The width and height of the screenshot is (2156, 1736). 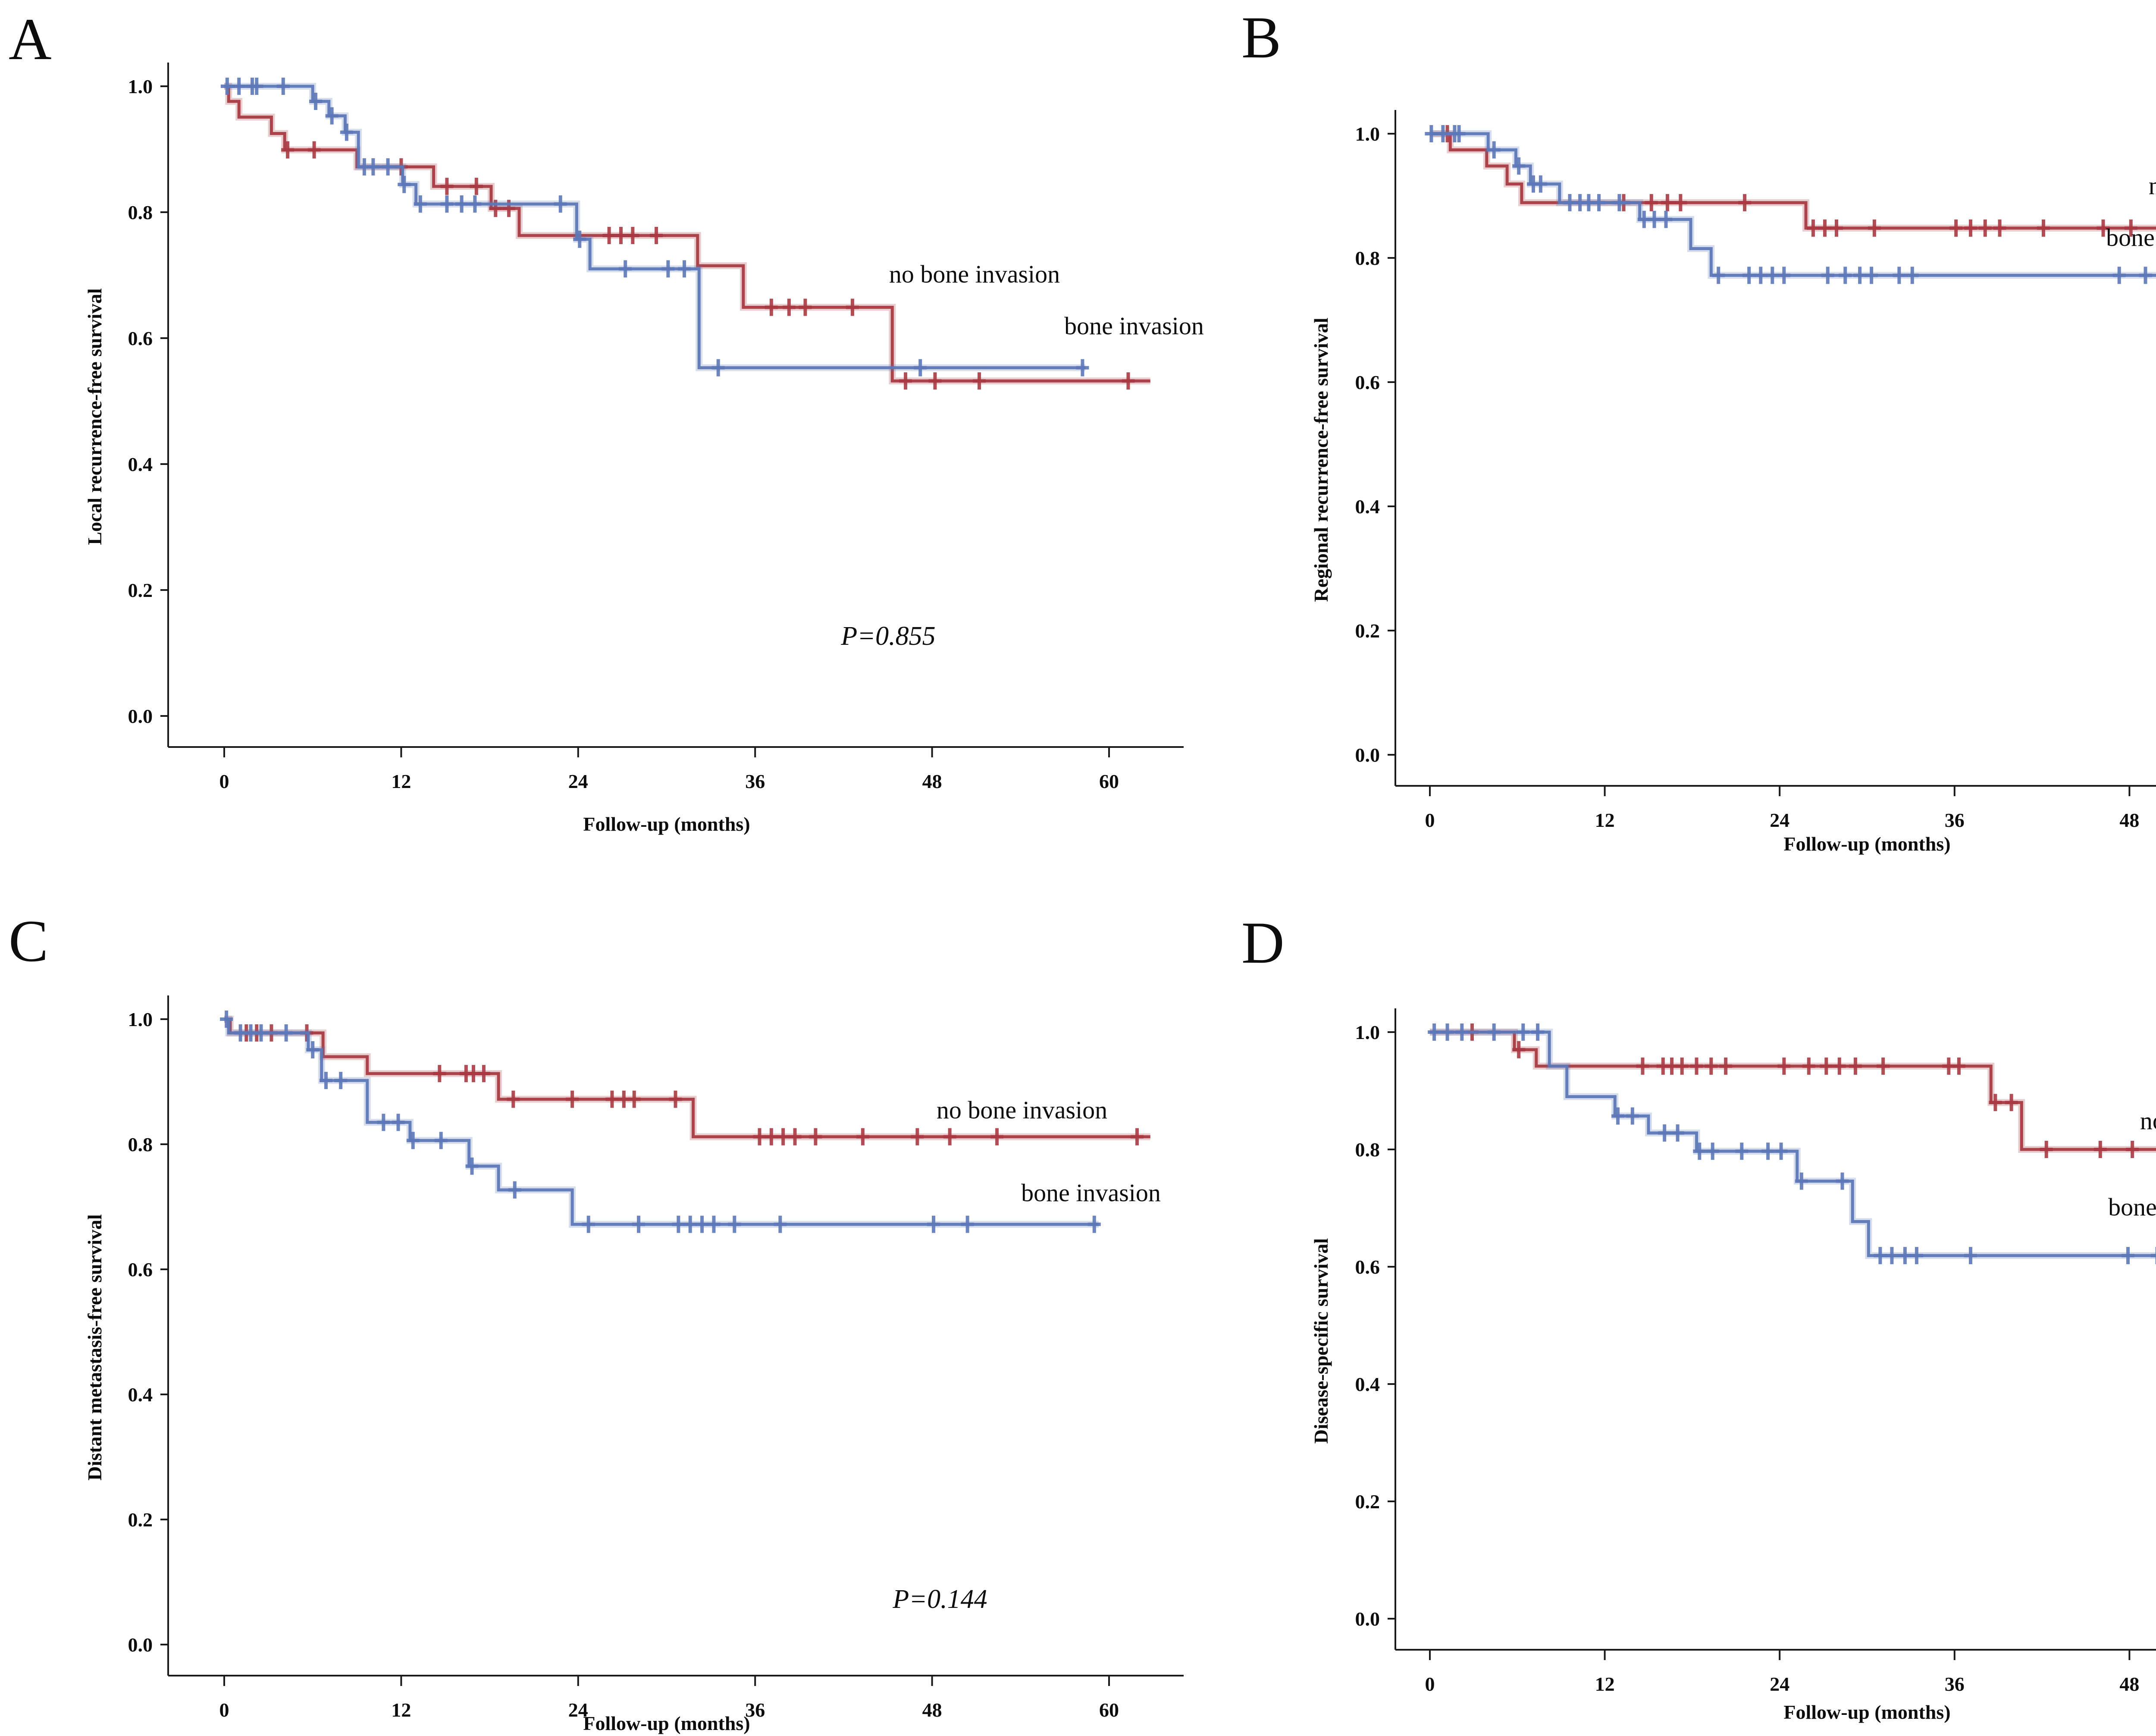 I want to click on panel-letter-a: A, so click(x=30, y=39).